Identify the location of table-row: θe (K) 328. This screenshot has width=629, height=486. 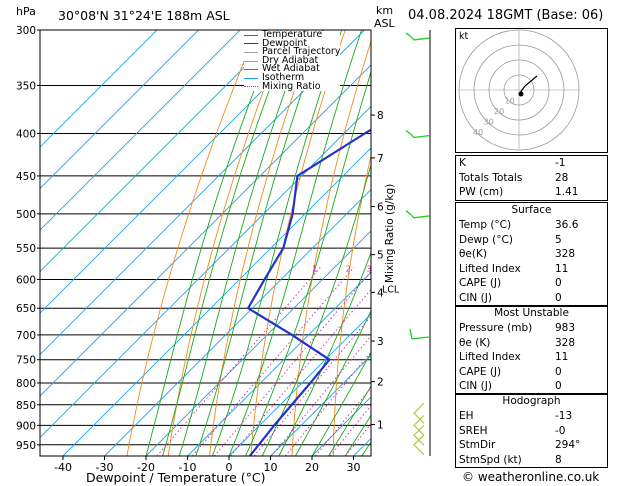
(531, 343).